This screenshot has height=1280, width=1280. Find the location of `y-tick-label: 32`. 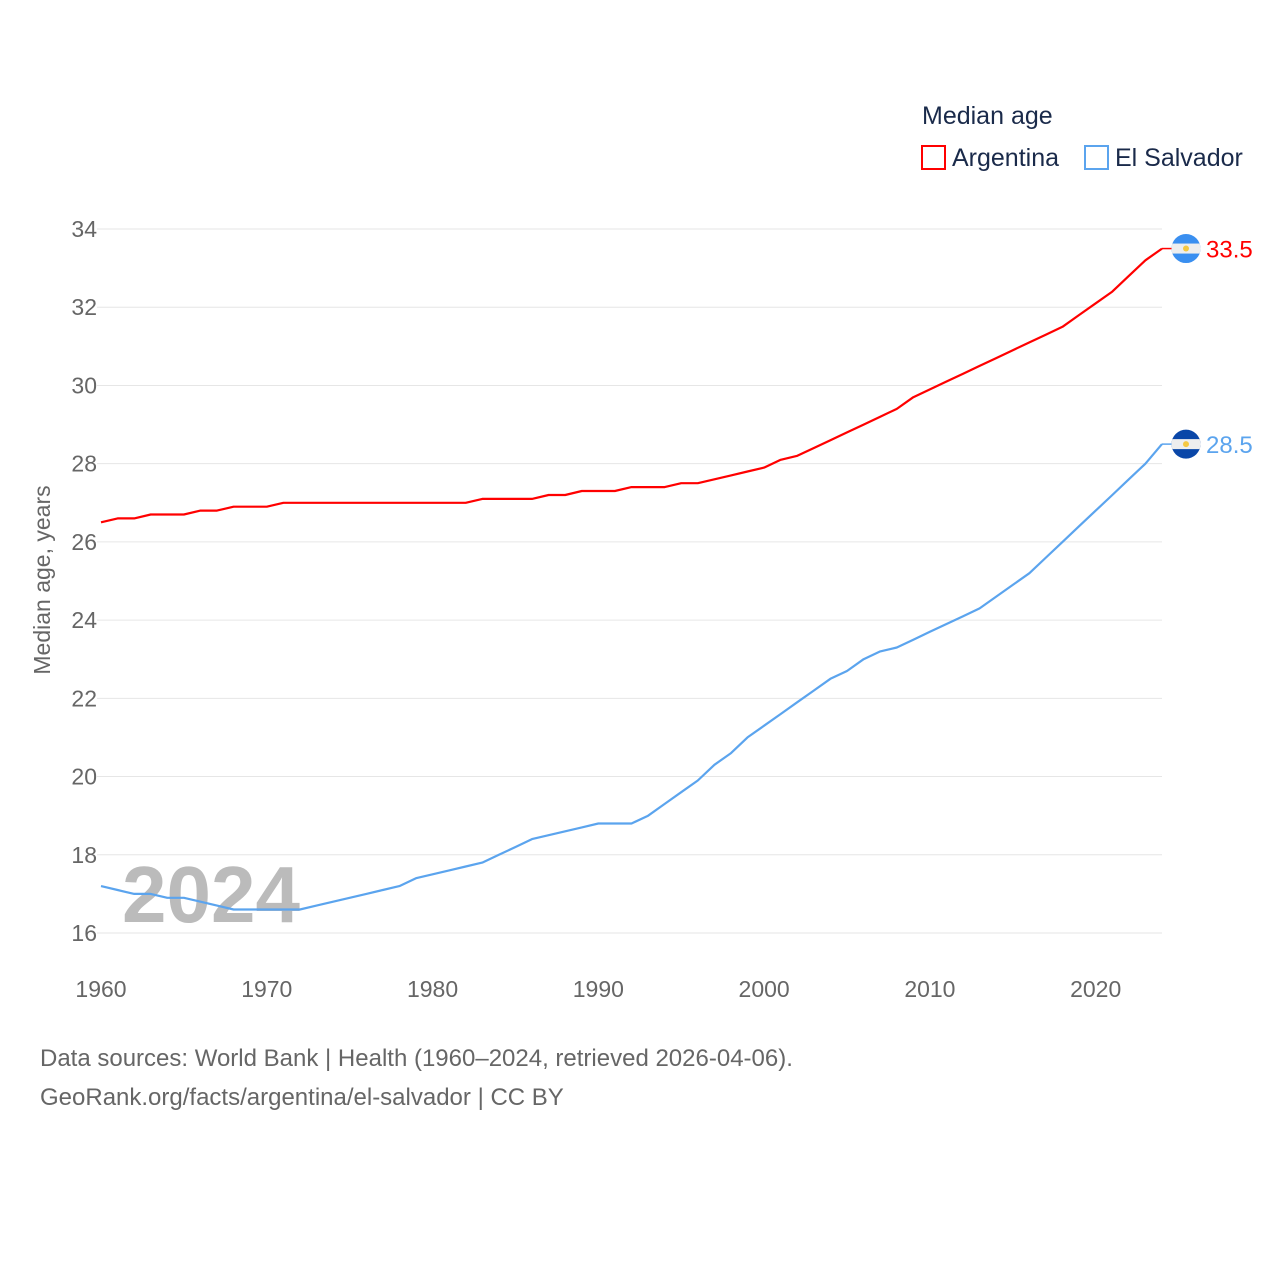

y-tick-label: 32 is located at coordinates (84, 307).